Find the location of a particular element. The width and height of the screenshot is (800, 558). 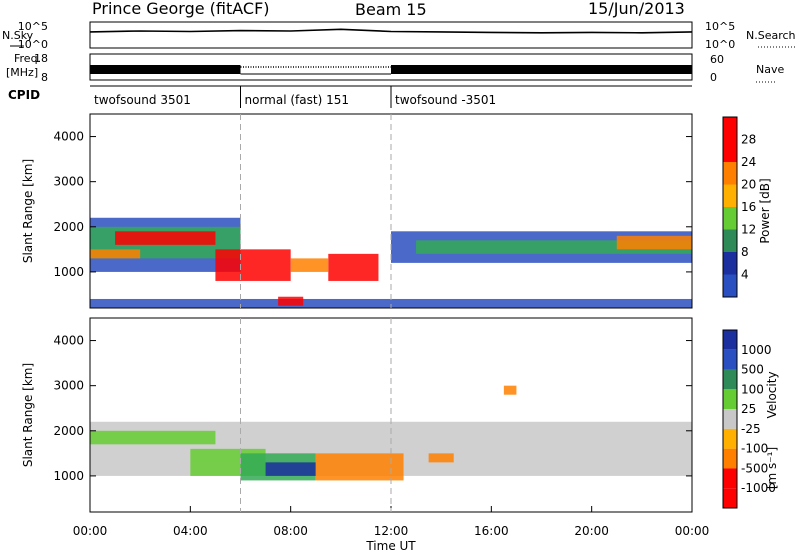

vel-cbar-tick-6: -500 is located at coordinates (754, 468).